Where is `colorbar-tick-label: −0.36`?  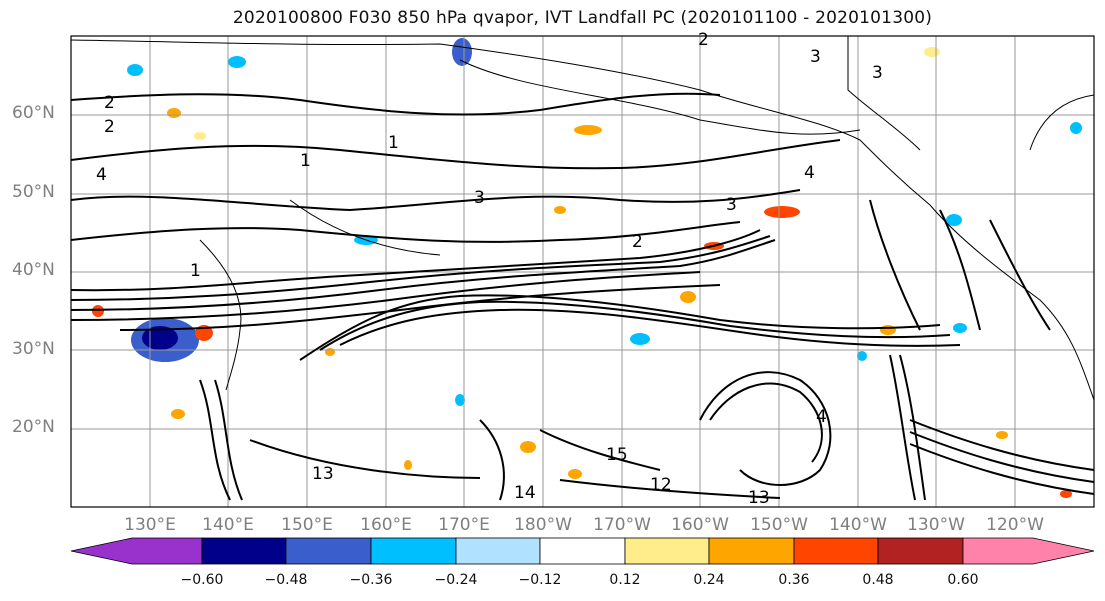
colorbar-tick-label: −0.36 is located at coordinates (371, 580).